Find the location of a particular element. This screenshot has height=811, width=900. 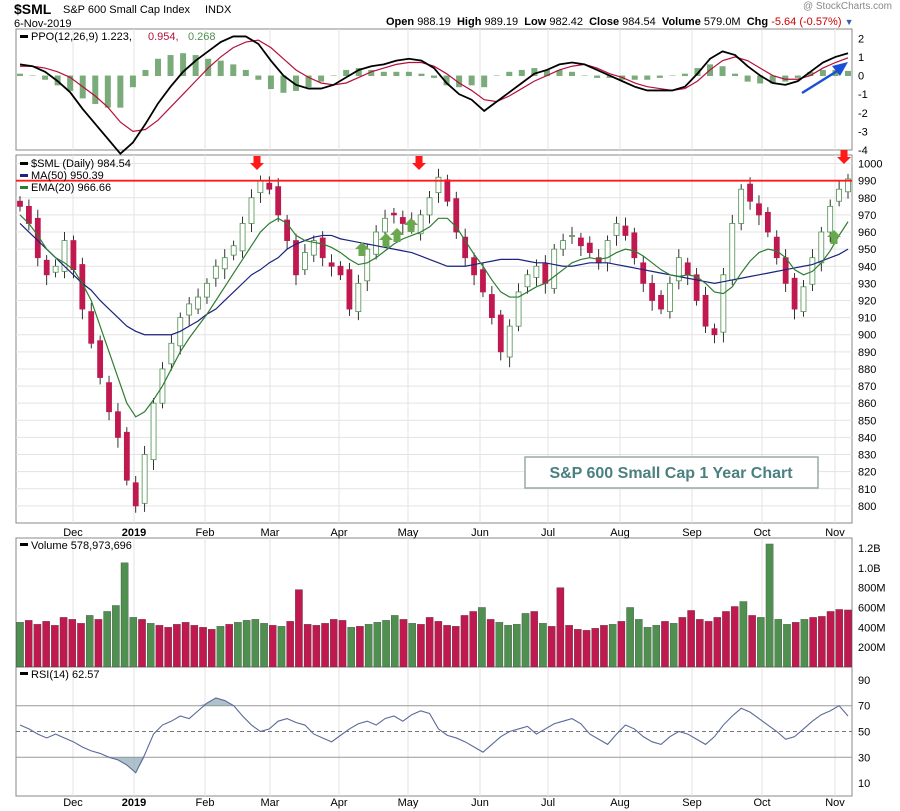

price-y-tick-label: 830 is located at coordinates (867, 456).